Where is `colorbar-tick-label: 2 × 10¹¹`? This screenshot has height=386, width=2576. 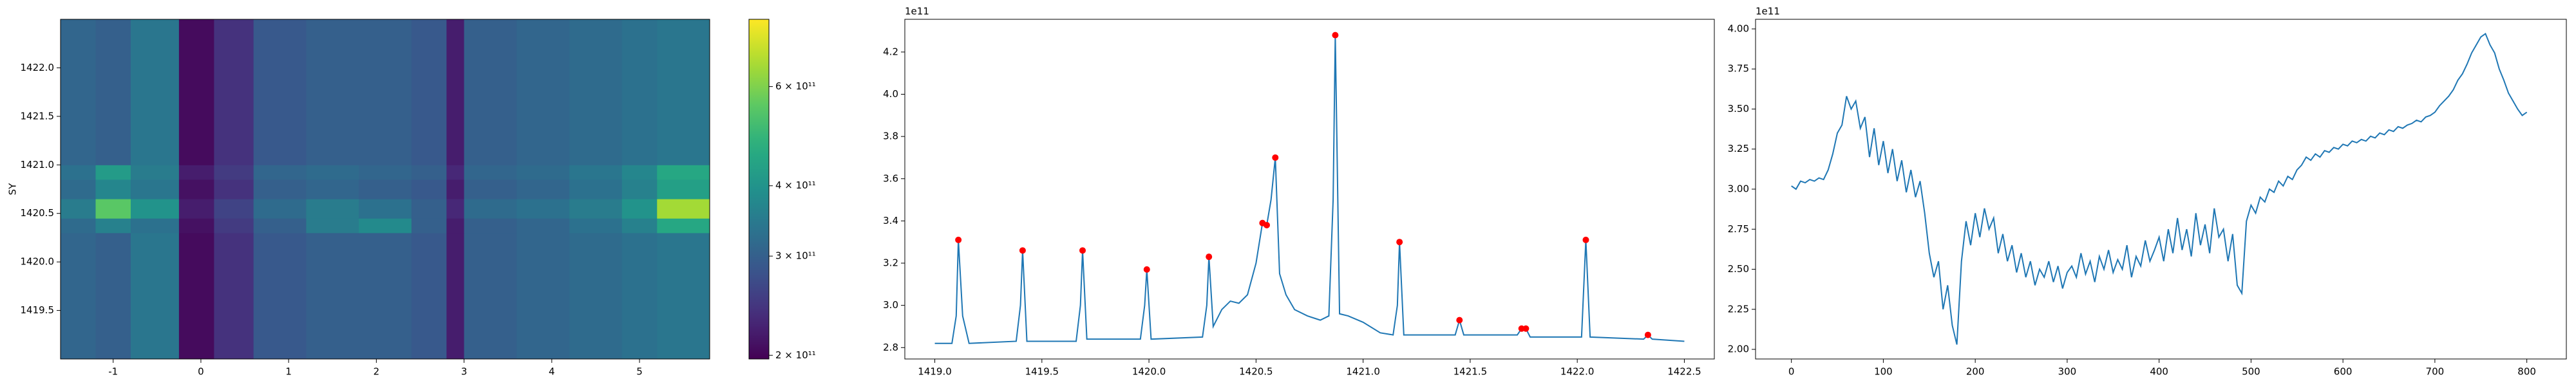 colorbar-tick-label: 2 × 10¹¹ is located at coordinates (795, 355).